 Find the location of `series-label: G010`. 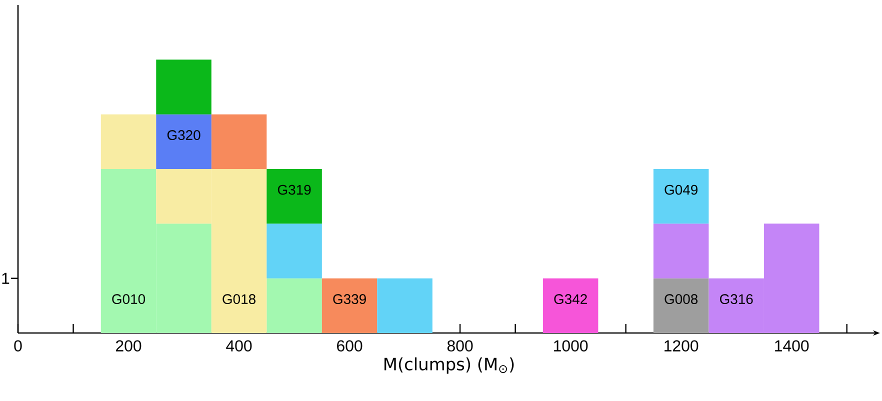

series-label: G010 is located at coordinates (129, 299).